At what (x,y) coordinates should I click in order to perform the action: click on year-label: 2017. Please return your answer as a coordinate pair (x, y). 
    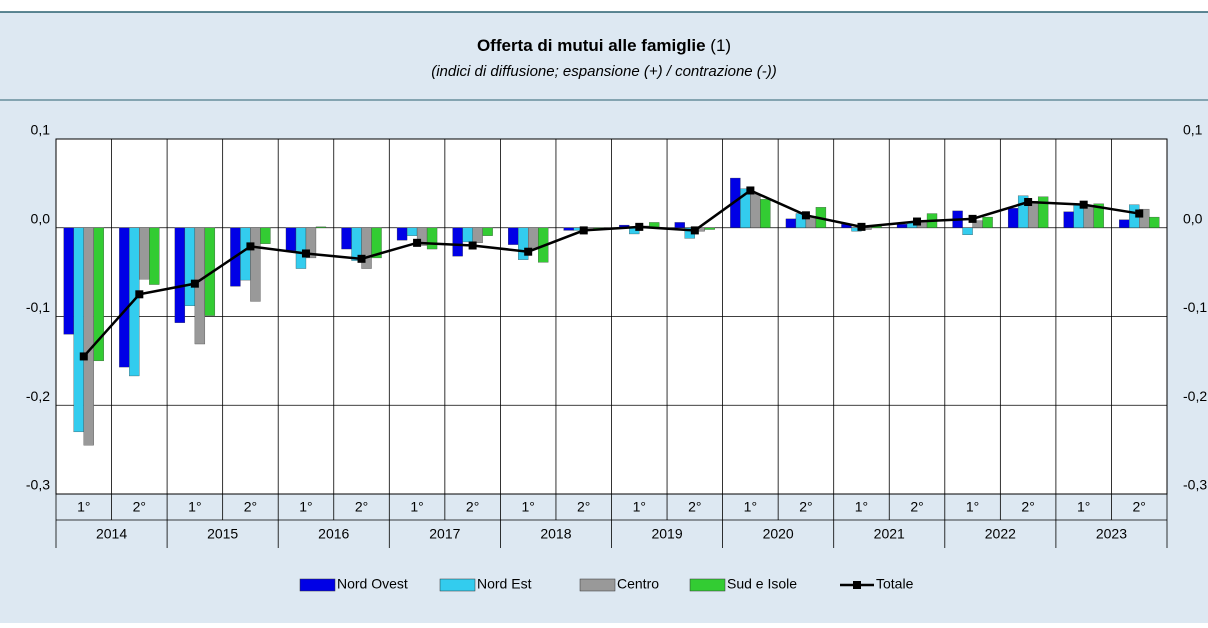
    Looking at the image, I should click on (444, 534).